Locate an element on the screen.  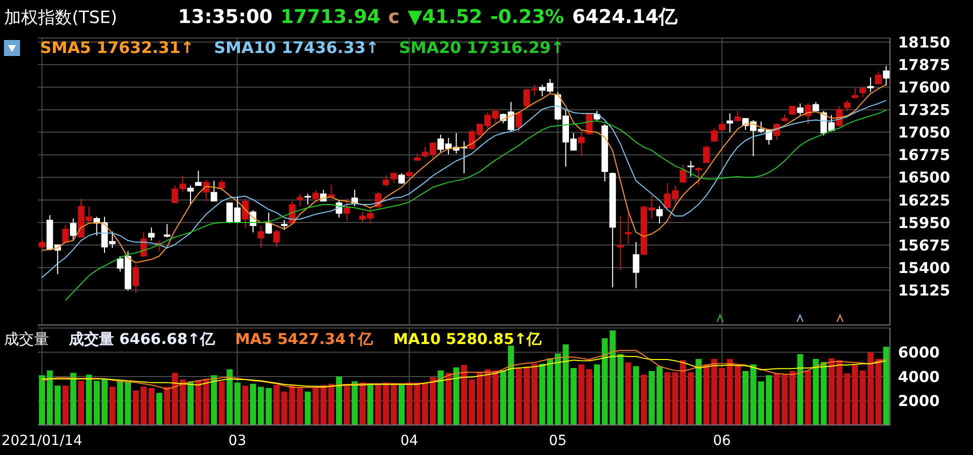
series-label: MA10 5280.85↑亿 is located at coordinates (467, 339).